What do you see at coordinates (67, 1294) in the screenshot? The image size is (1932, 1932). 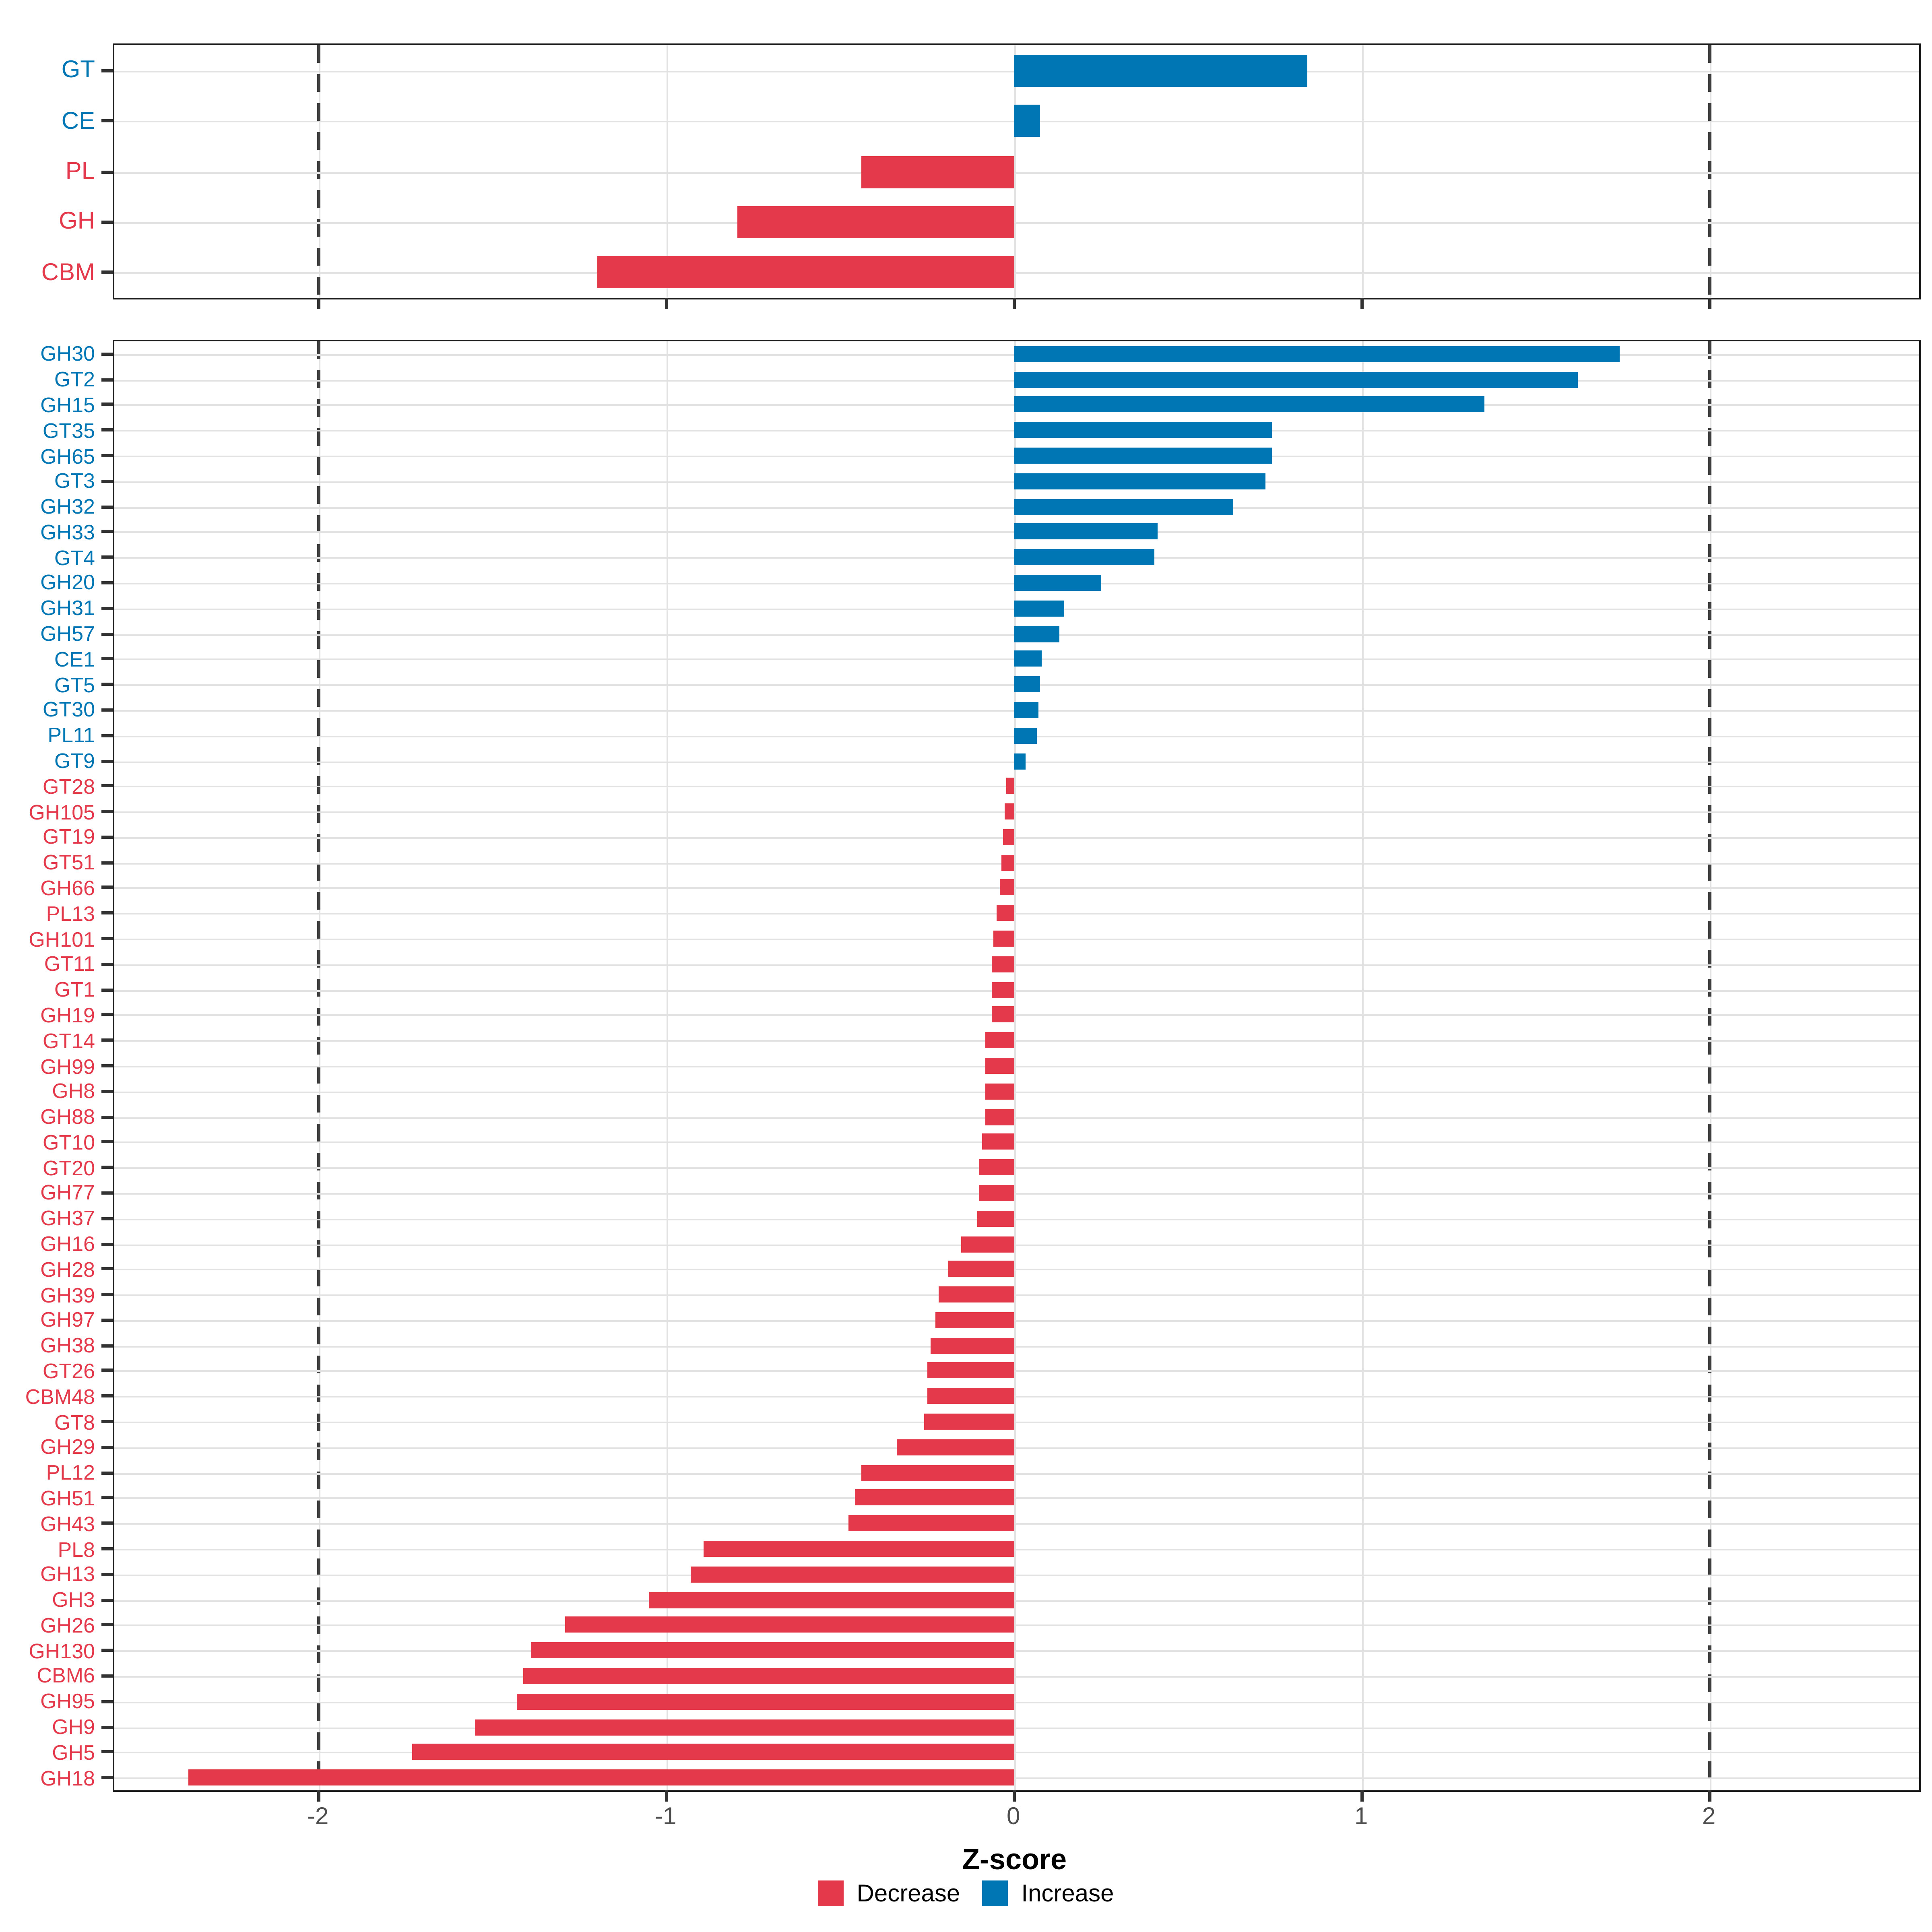 I see `category-label: GH39` at bounding box center [67, 1294].